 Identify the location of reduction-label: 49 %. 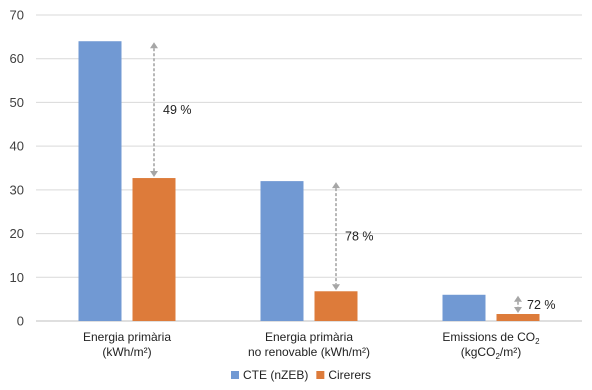
(177, 110).